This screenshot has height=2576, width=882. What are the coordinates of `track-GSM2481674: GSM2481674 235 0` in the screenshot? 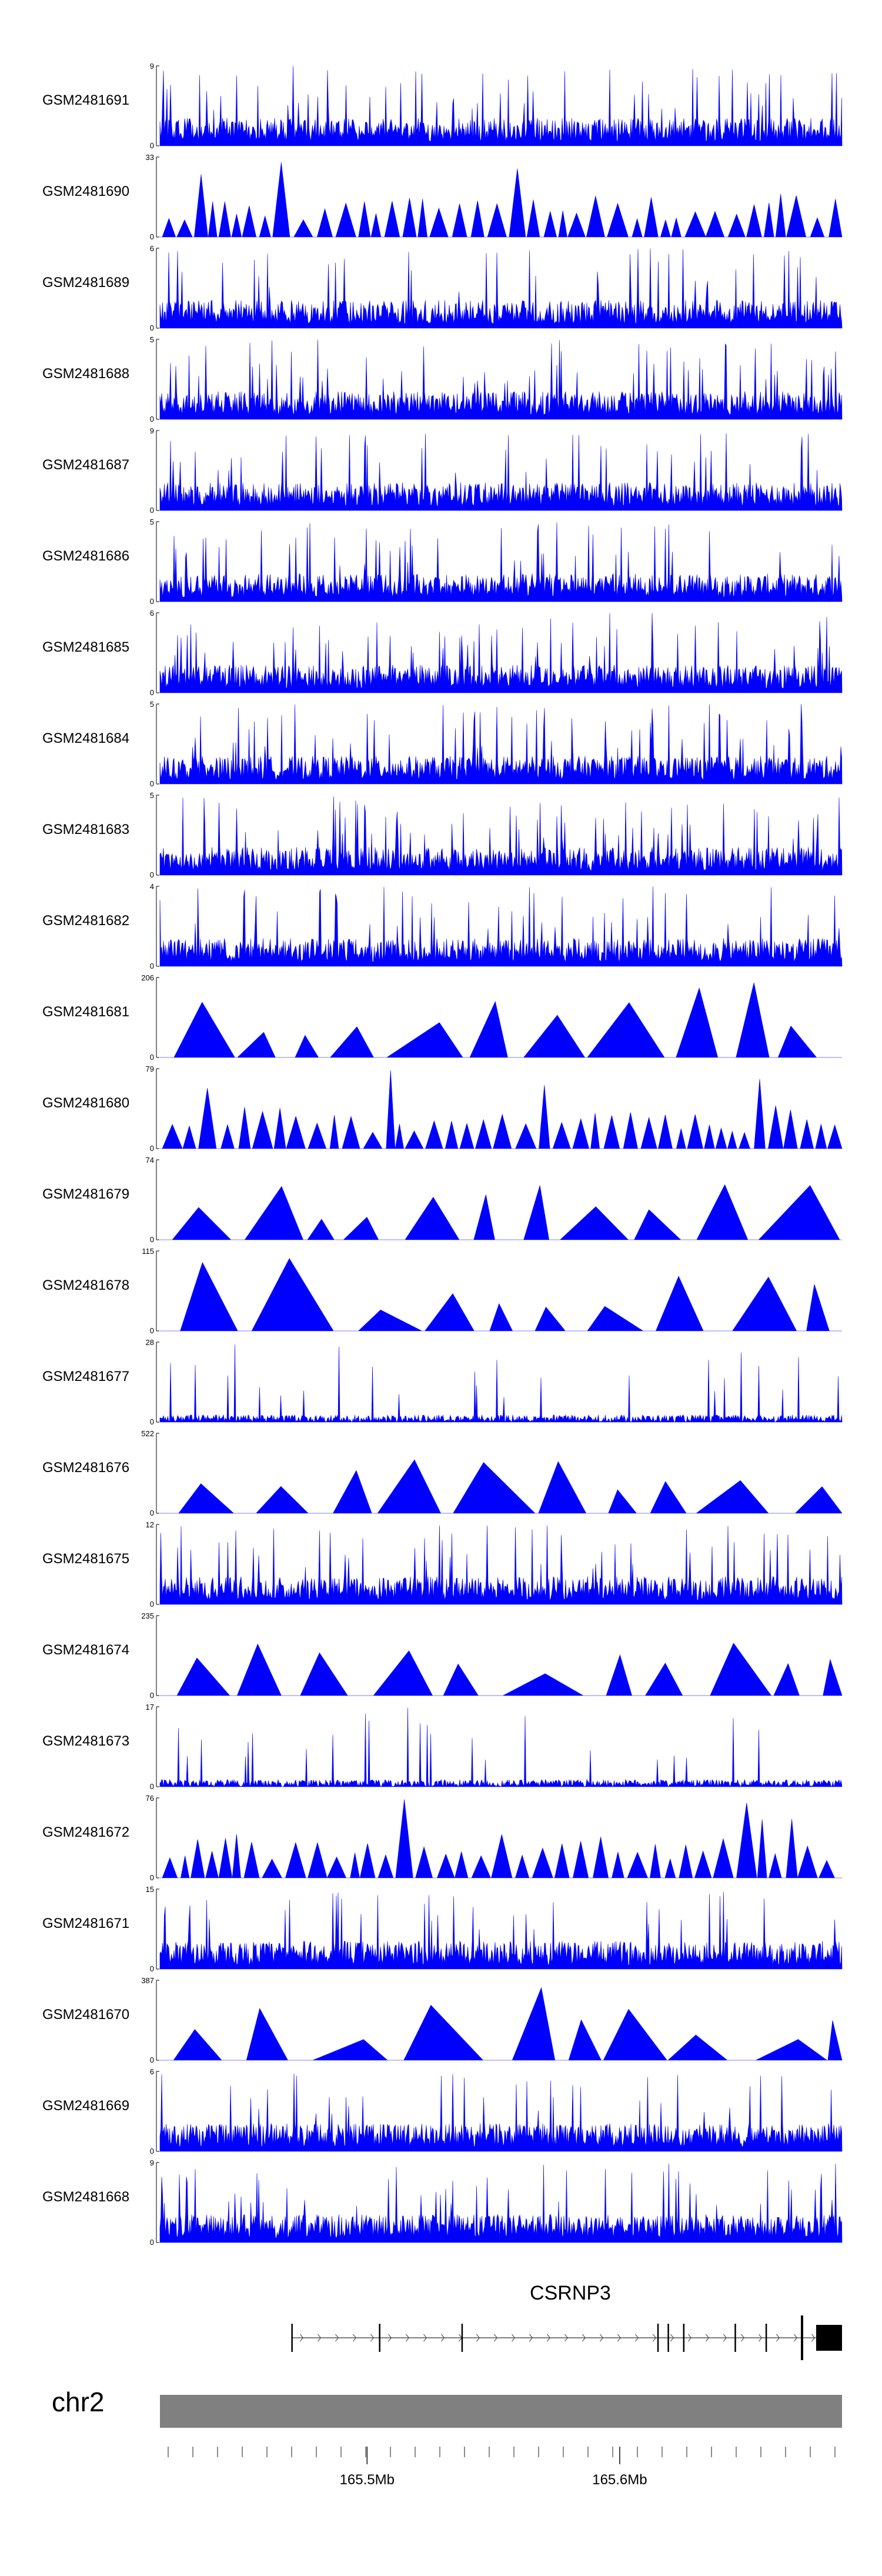 It's located at (442, 1655).